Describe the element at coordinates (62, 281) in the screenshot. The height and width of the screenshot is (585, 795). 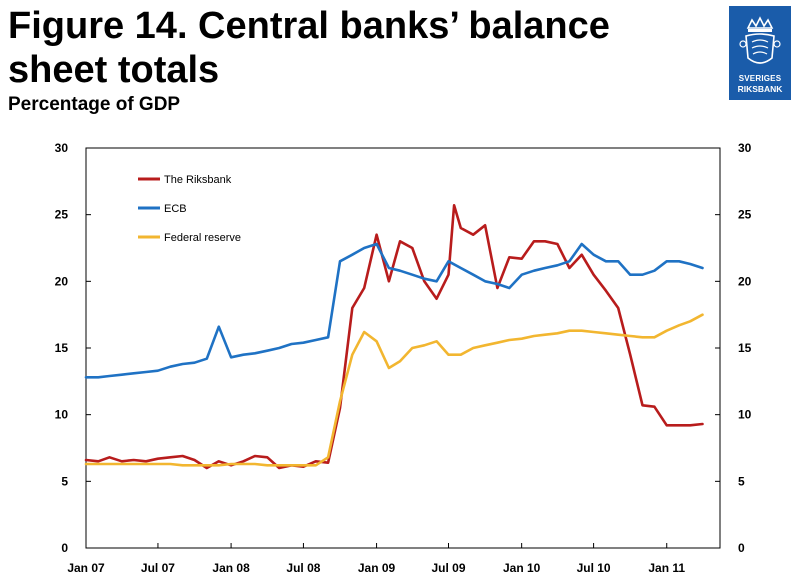
I see `y-tick-label-left: 20` at that location.